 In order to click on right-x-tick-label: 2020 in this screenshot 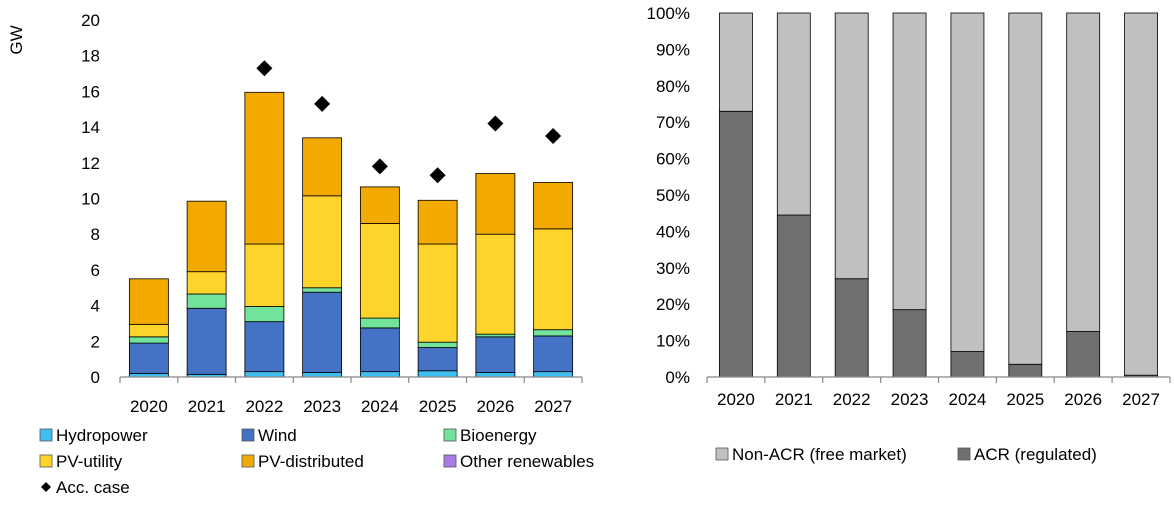, I will do `click(736, 399)`.